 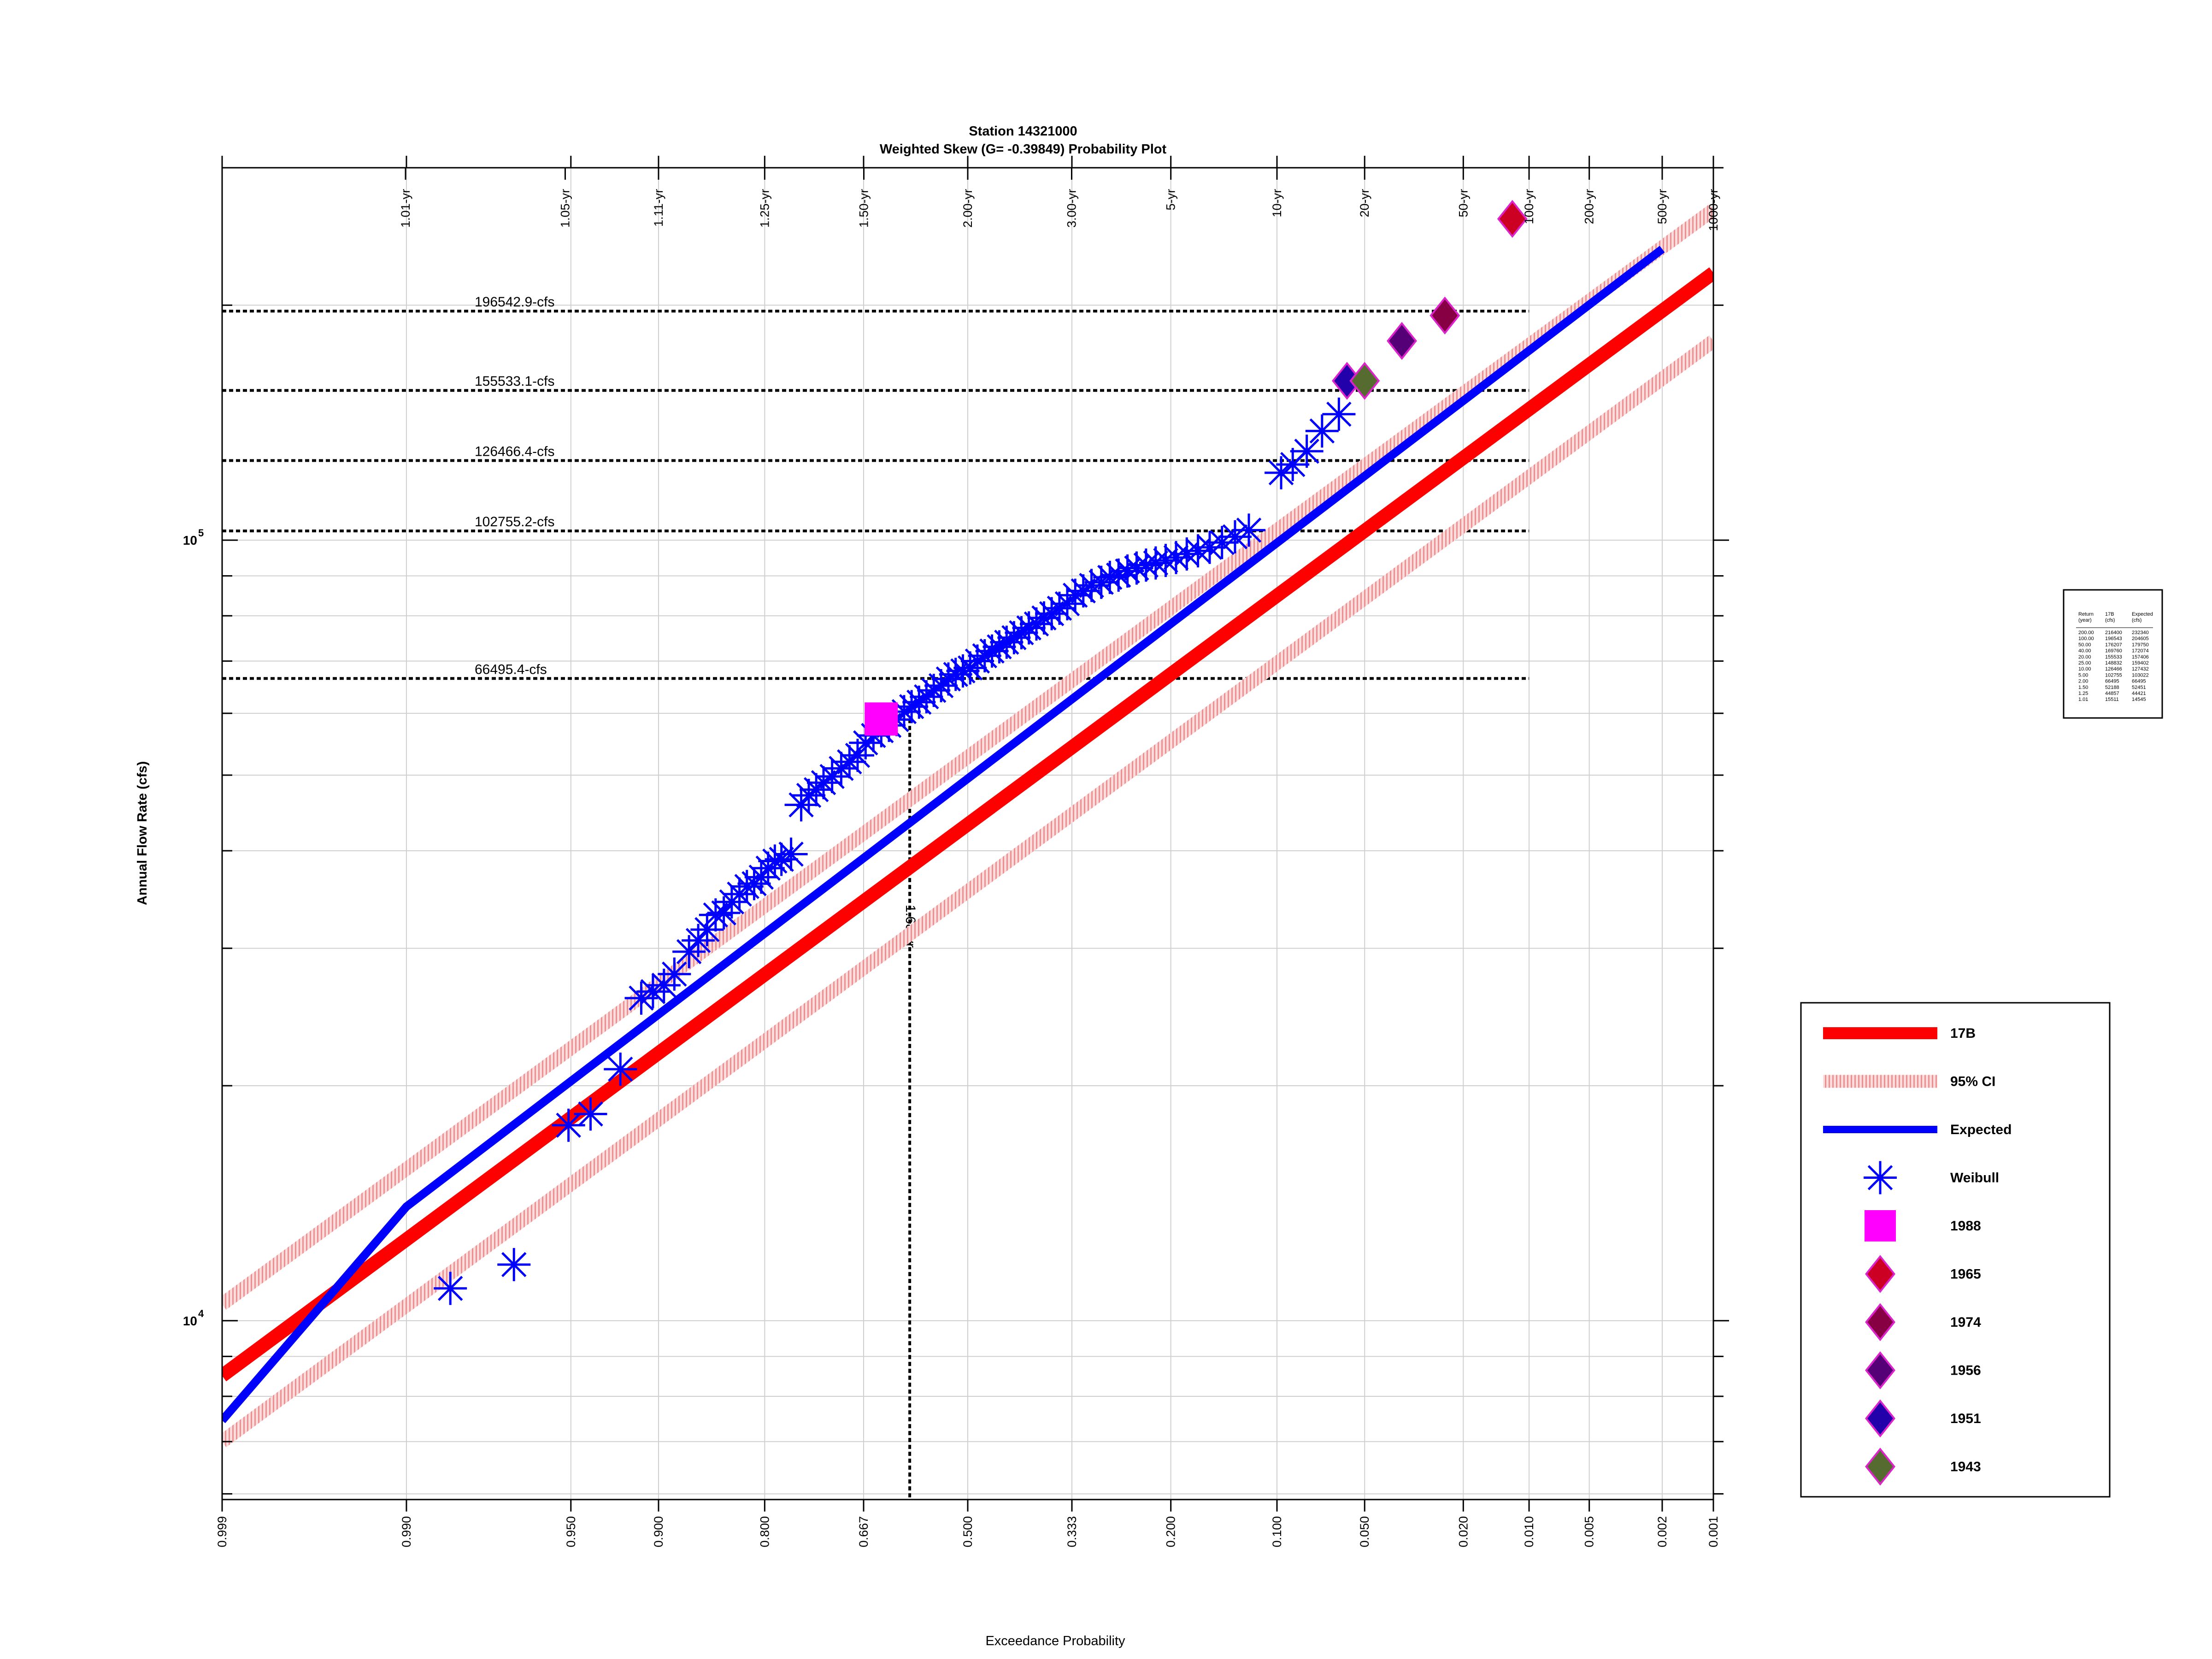 I want to click on freq-table-cell: 10.00, so click(x=2084, y=669).